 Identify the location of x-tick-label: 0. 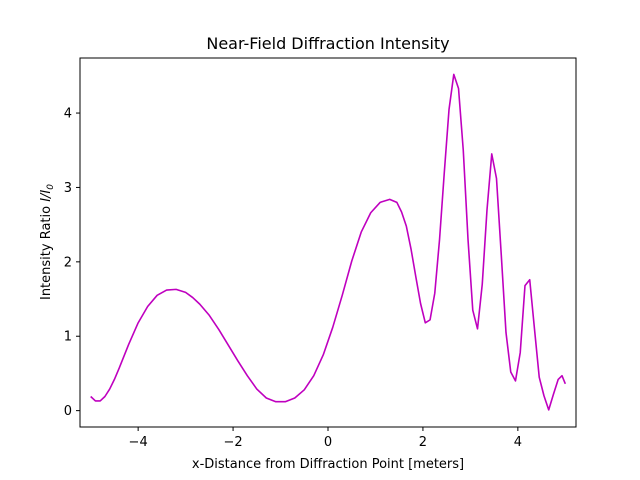
(328, 442).